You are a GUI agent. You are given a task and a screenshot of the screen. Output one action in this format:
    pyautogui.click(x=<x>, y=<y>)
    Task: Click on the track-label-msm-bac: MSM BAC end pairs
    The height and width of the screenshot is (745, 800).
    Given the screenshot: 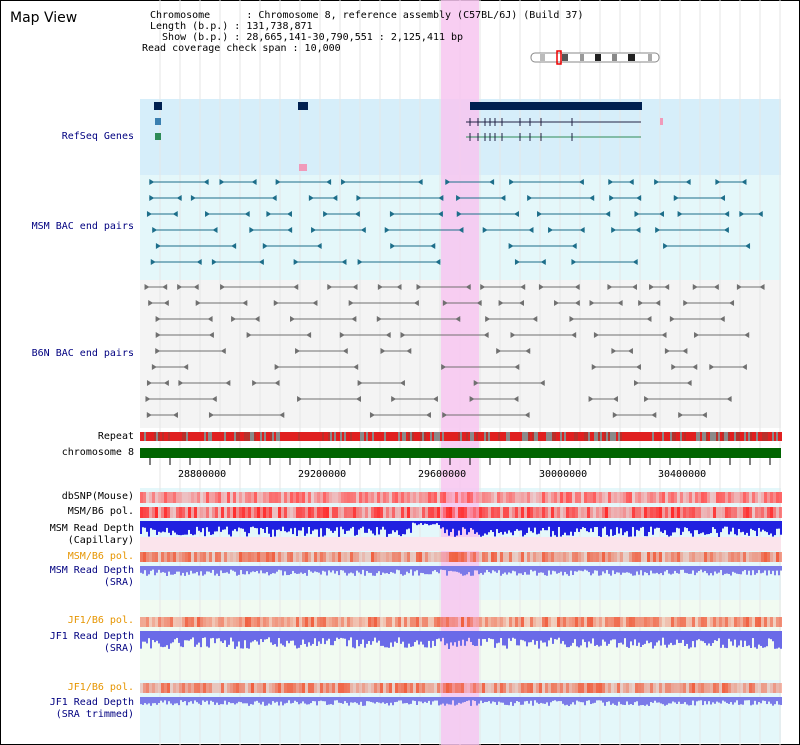 What is the action you would take?
    pyautogui.click(x=82, y=226)
    